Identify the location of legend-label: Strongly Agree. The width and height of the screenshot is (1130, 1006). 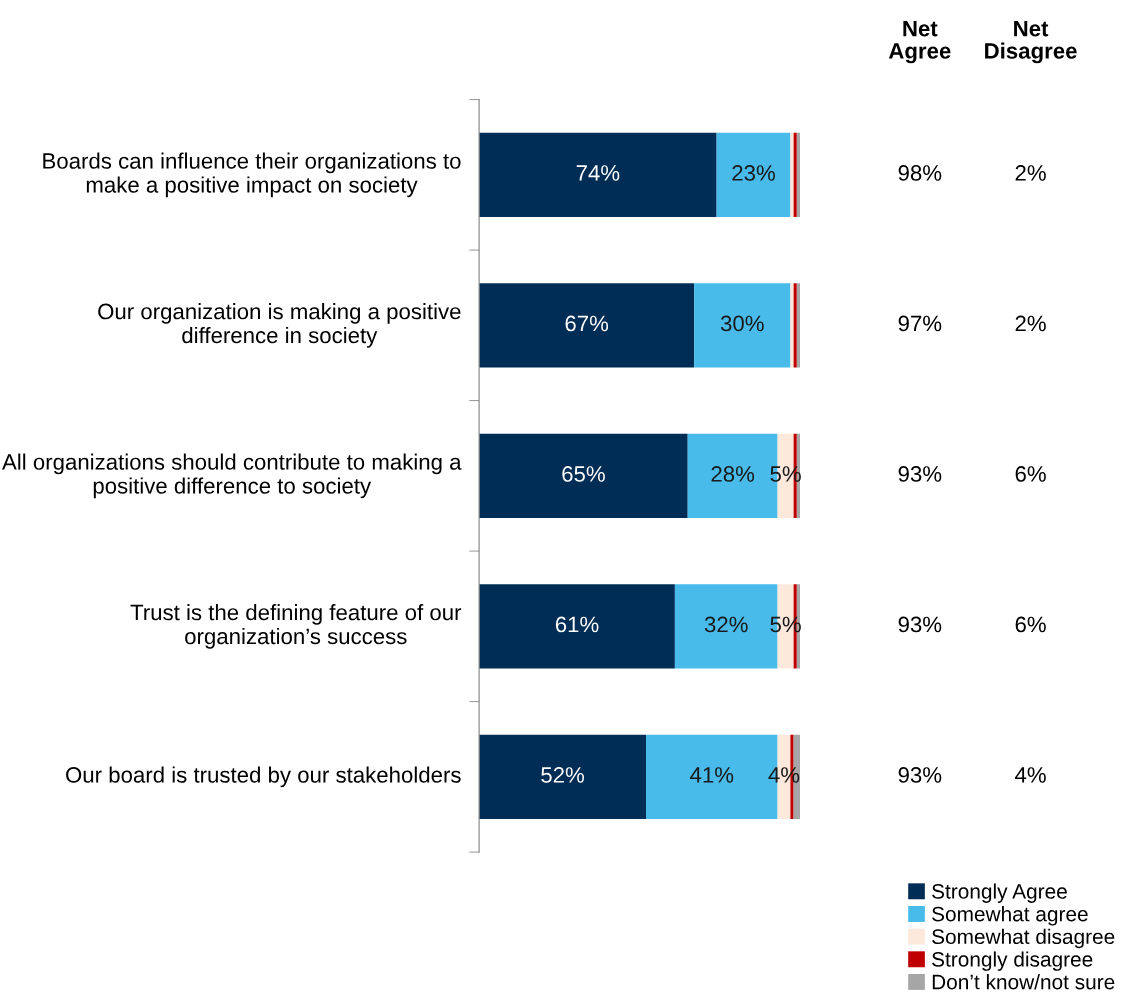
(999, 893).